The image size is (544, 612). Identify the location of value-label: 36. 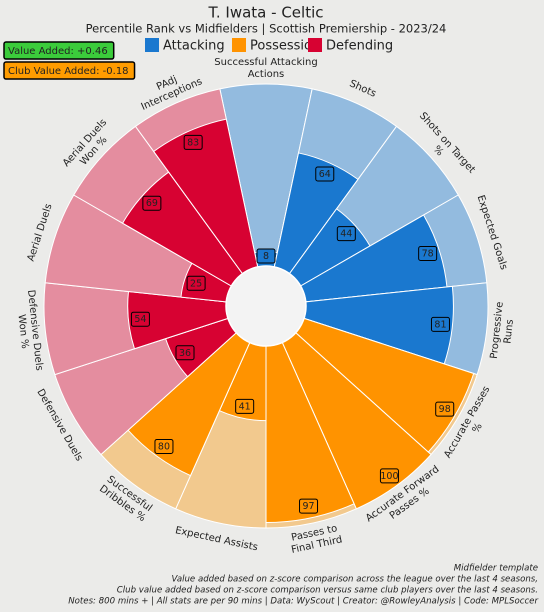
(185, 353).